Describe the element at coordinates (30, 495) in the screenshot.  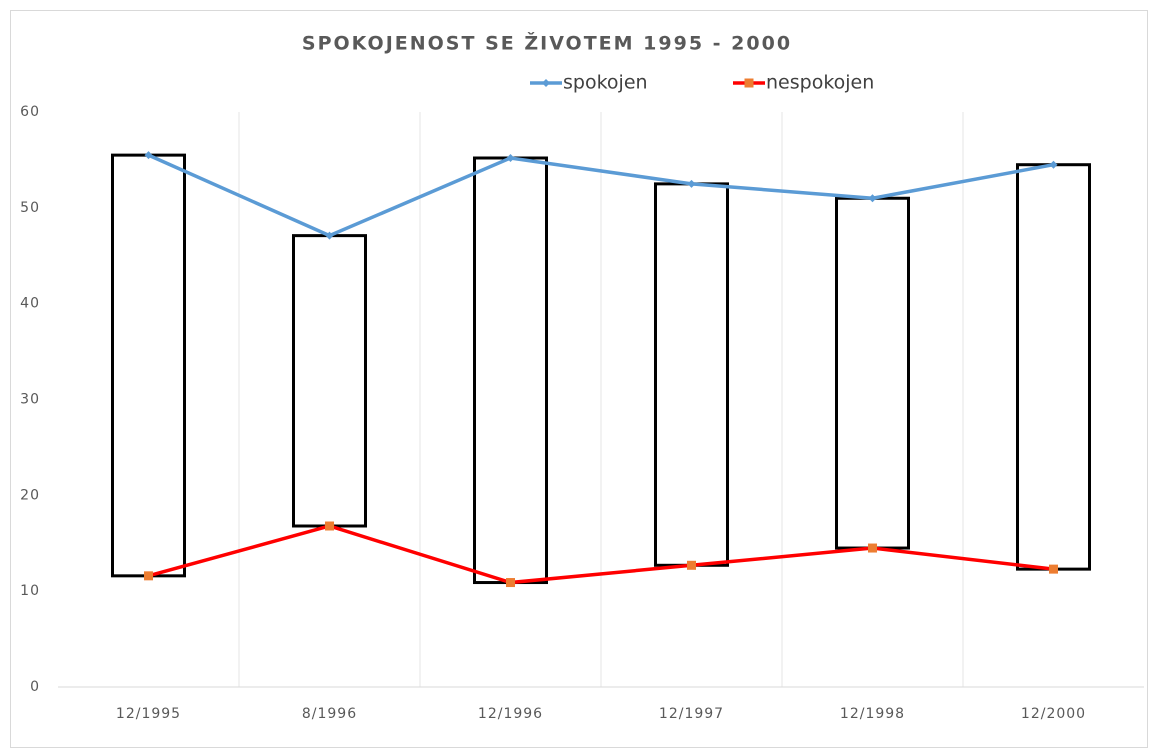
I see `y-tick-label: 20` at that location.